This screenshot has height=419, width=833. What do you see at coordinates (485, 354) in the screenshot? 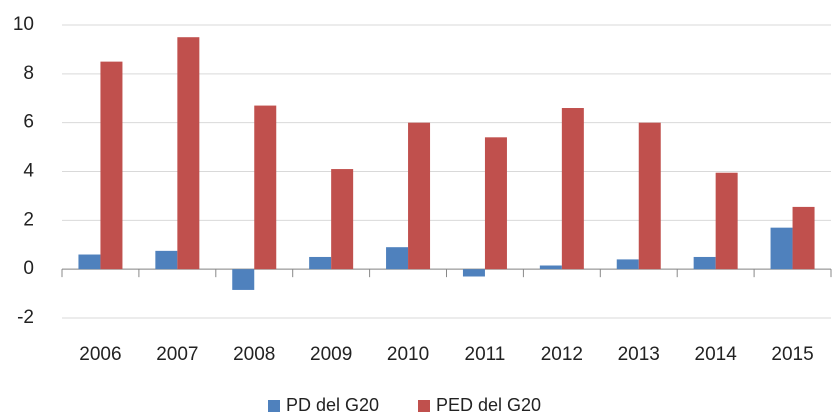
I see `x-tick-label: 2011` at bounding box center [485, 354].